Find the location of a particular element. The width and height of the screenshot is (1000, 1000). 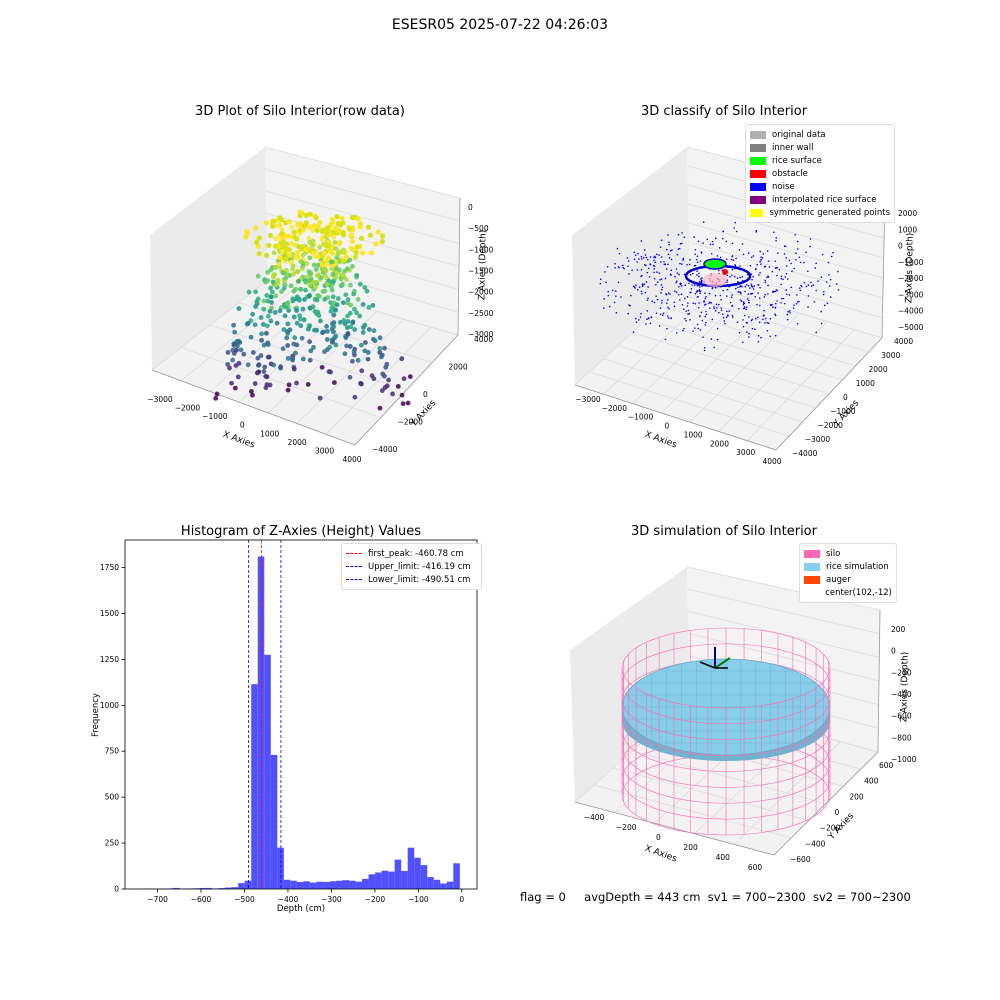

histogram-vlines is located at coordinates (265, 714).